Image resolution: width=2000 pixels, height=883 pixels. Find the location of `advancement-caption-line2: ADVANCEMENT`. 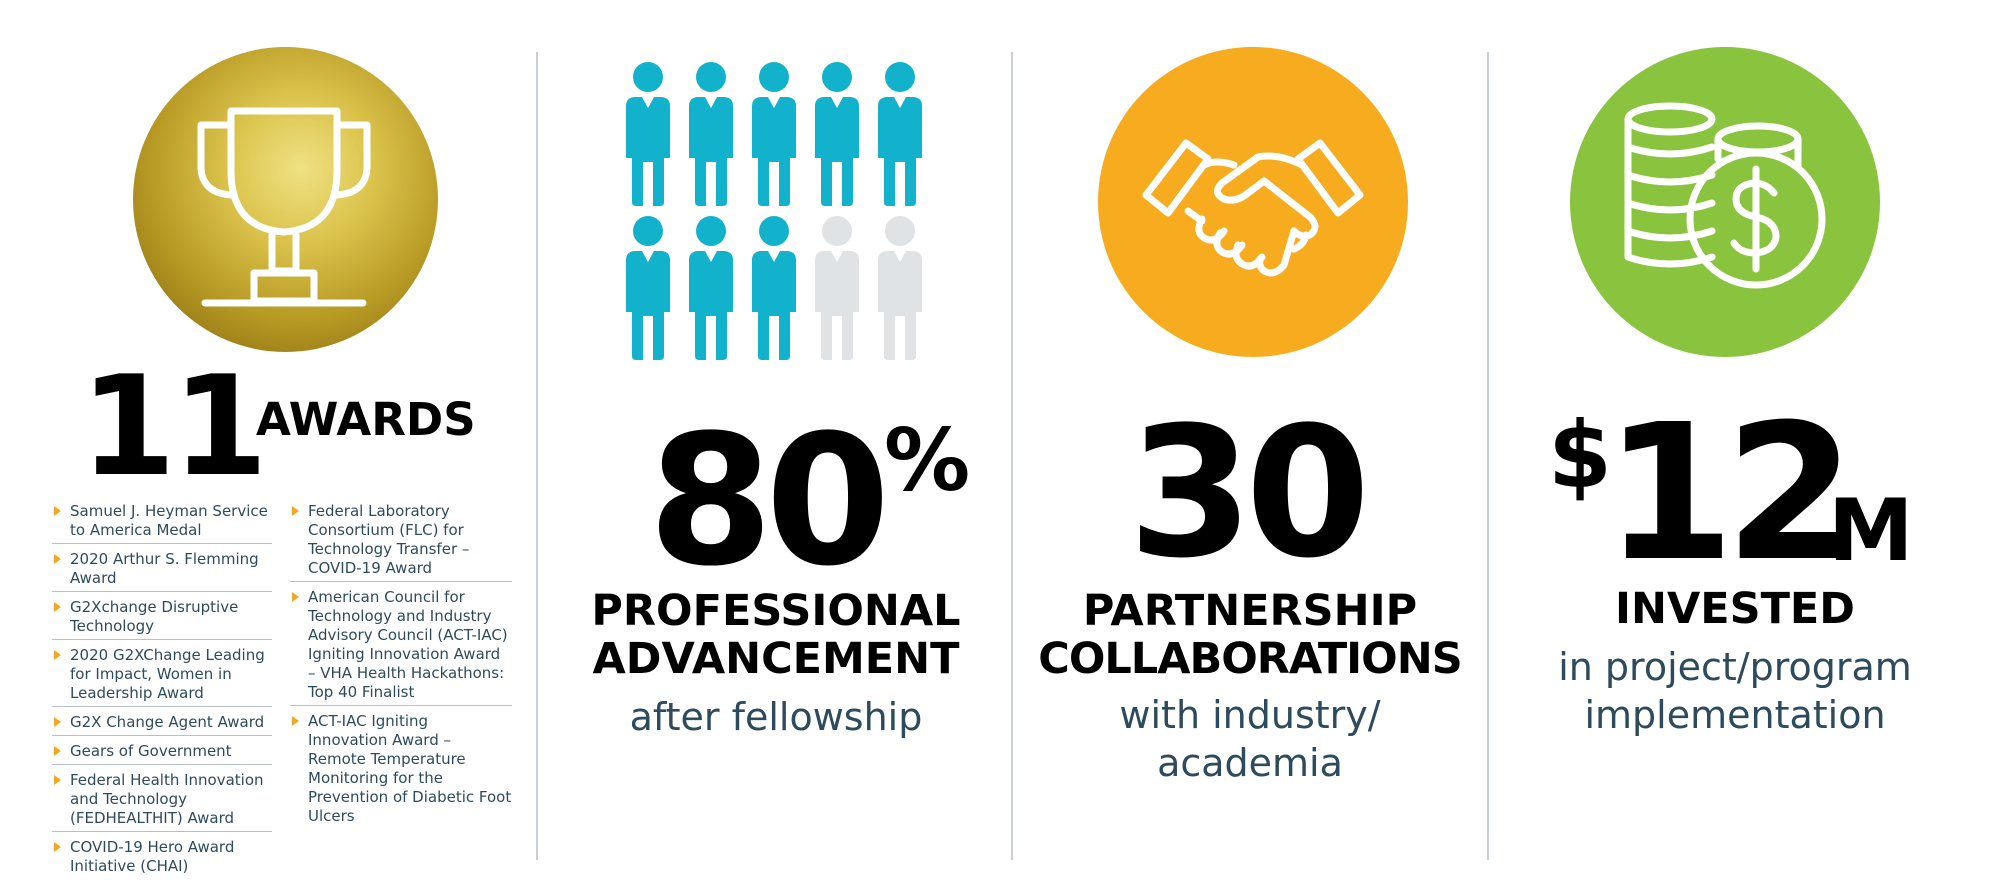

advancement-caption-line2: ADVANCEMENT is located at coordinates (776, 659).